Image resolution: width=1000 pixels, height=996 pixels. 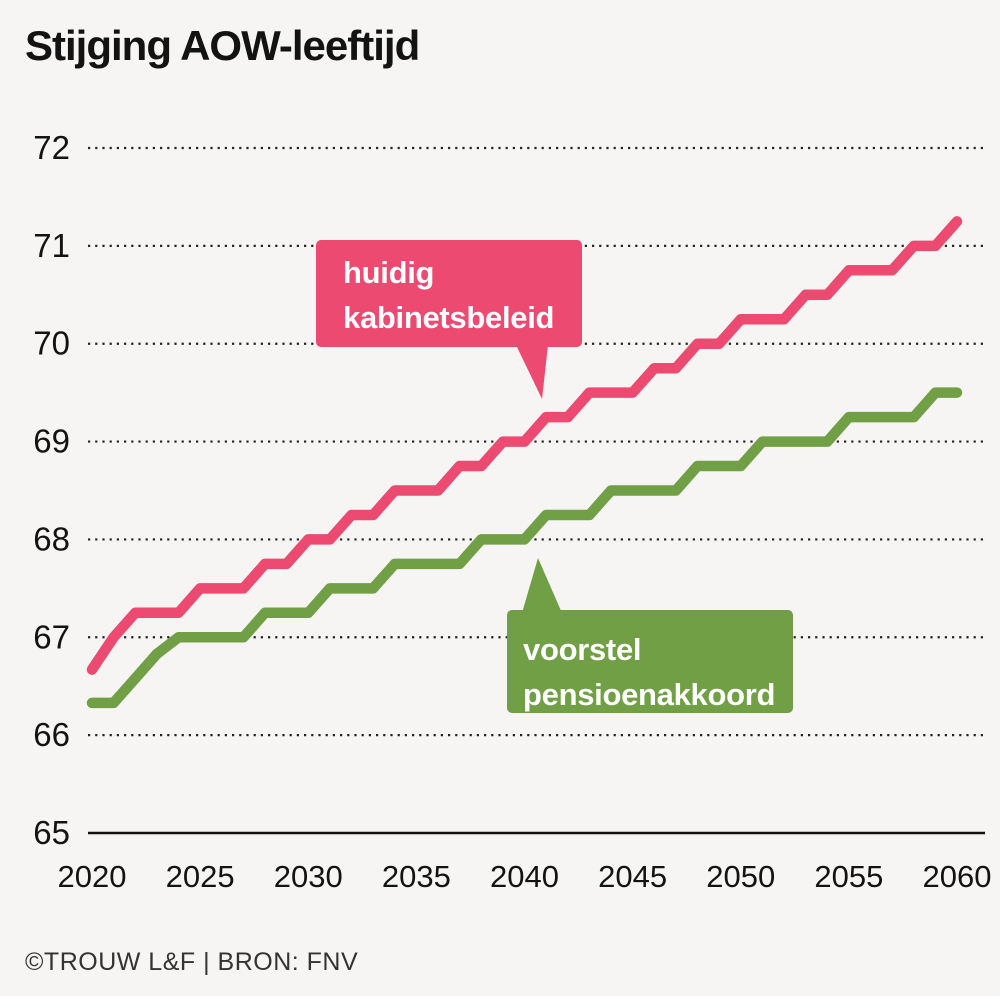 I want to click on x-axis-label: 2055, so click(x=848, y=876).